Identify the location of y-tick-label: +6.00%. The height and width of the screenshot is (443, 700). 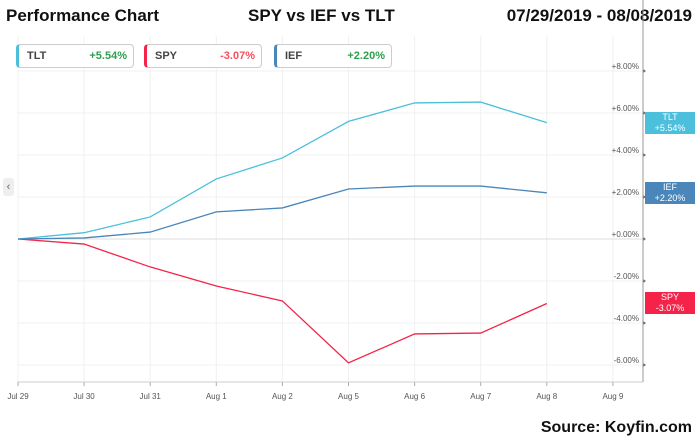
(625, 108).